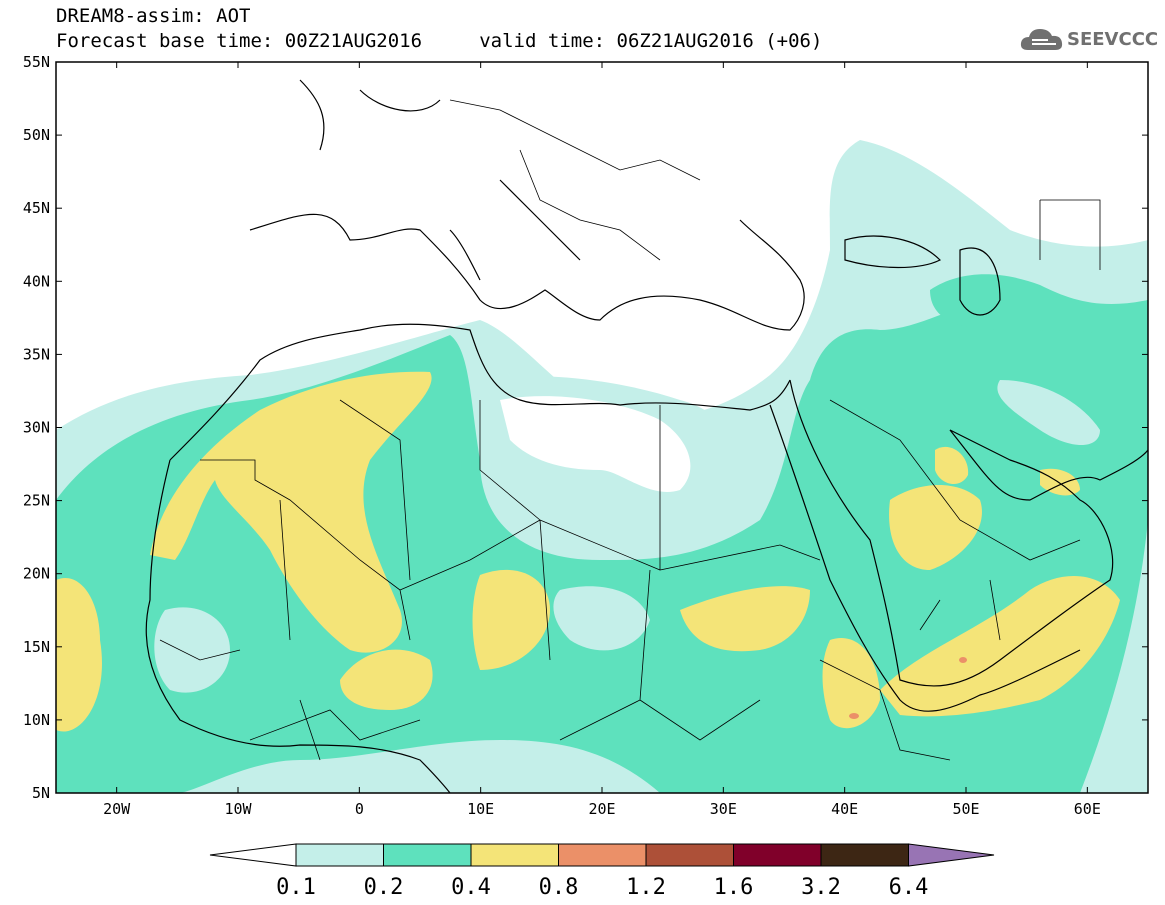 The image size is (1165, 905). Describe the element at coordinates (935, 527) in the screenshot. I see `aot-core-arabia-north` at that location.